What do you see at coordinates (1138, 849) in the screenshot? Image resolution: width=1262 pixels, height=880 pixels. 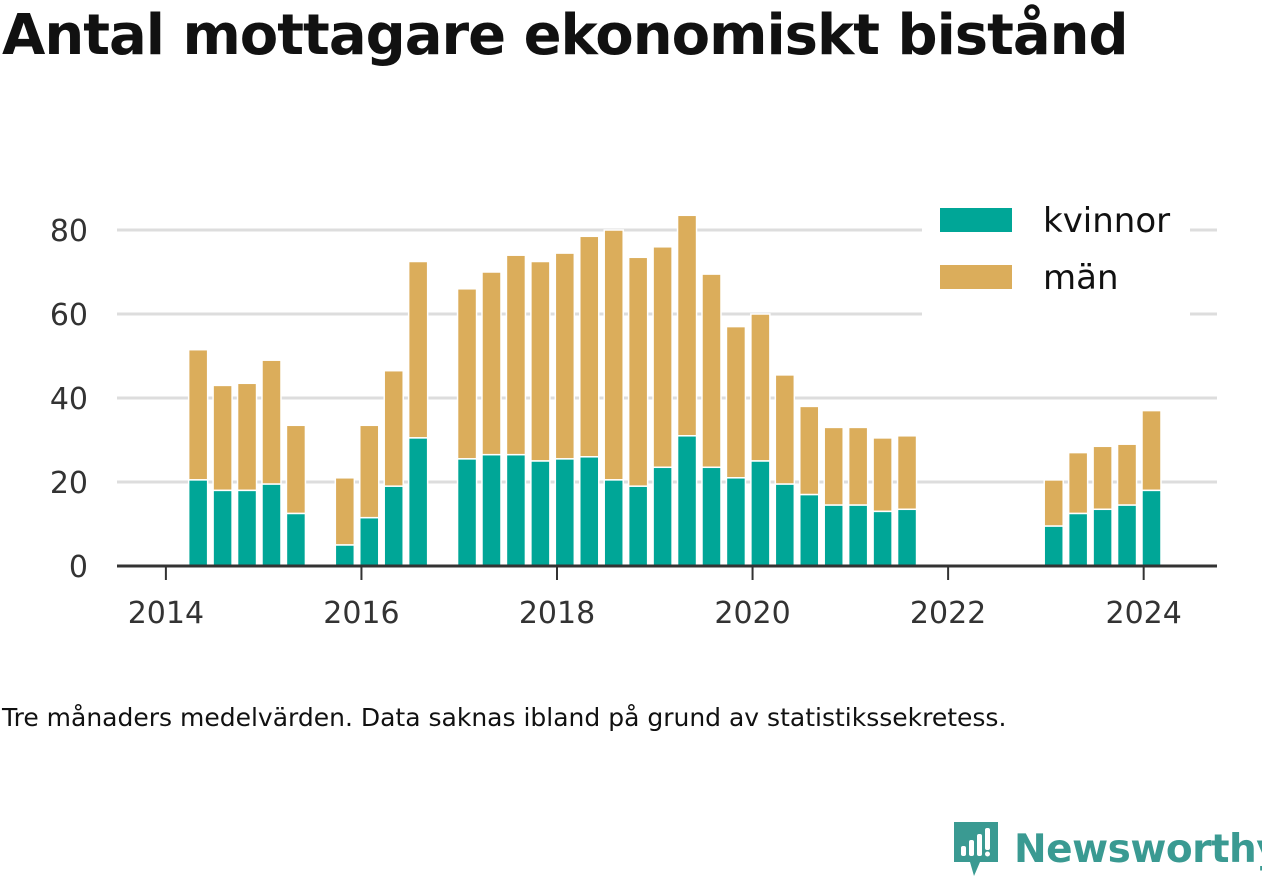 I see `brand-name: Newsworthy` at bounding box center [1138, 849].